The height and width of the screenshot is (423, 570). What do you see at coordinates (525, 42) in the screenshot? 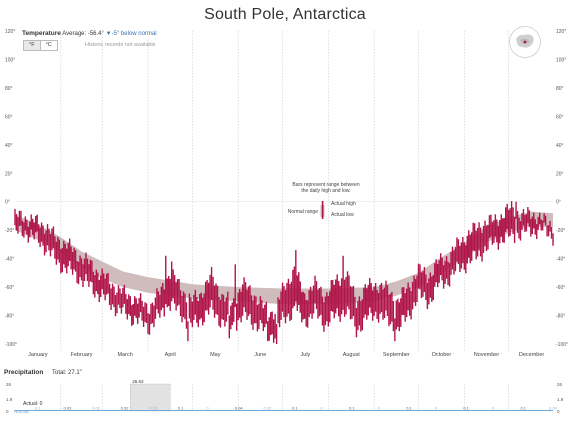
I see `globe-icon` at bounding box center [525, 42].